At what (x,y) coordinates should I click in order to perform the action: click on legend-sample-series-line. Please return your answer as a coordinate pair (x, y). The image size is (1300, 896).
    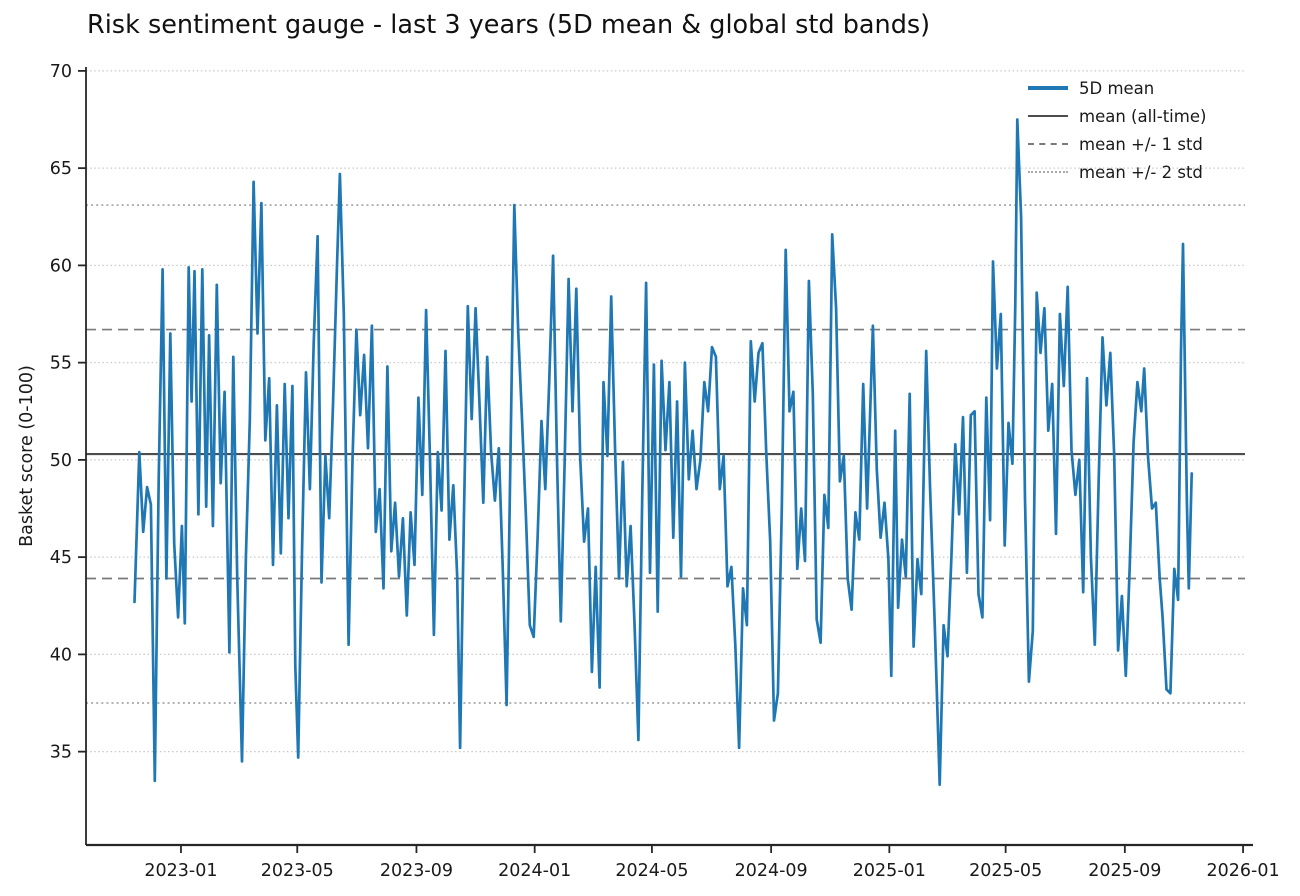
    Looking at the image, I should click on (1048, 88).